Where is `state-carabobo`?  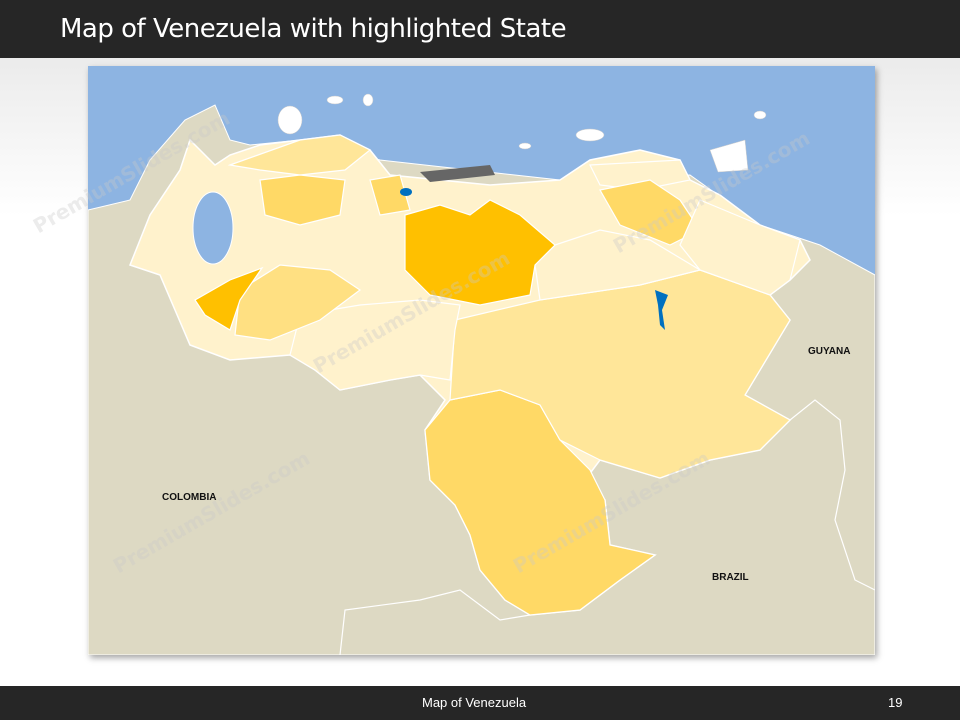 state-carabobo is located at coordinates (390, 195).